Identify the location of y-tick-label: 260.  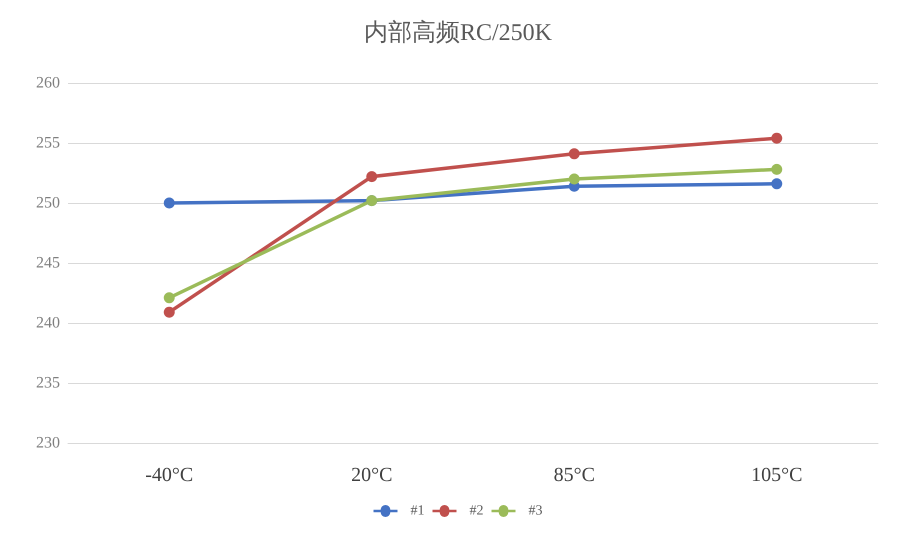
(48, 83).